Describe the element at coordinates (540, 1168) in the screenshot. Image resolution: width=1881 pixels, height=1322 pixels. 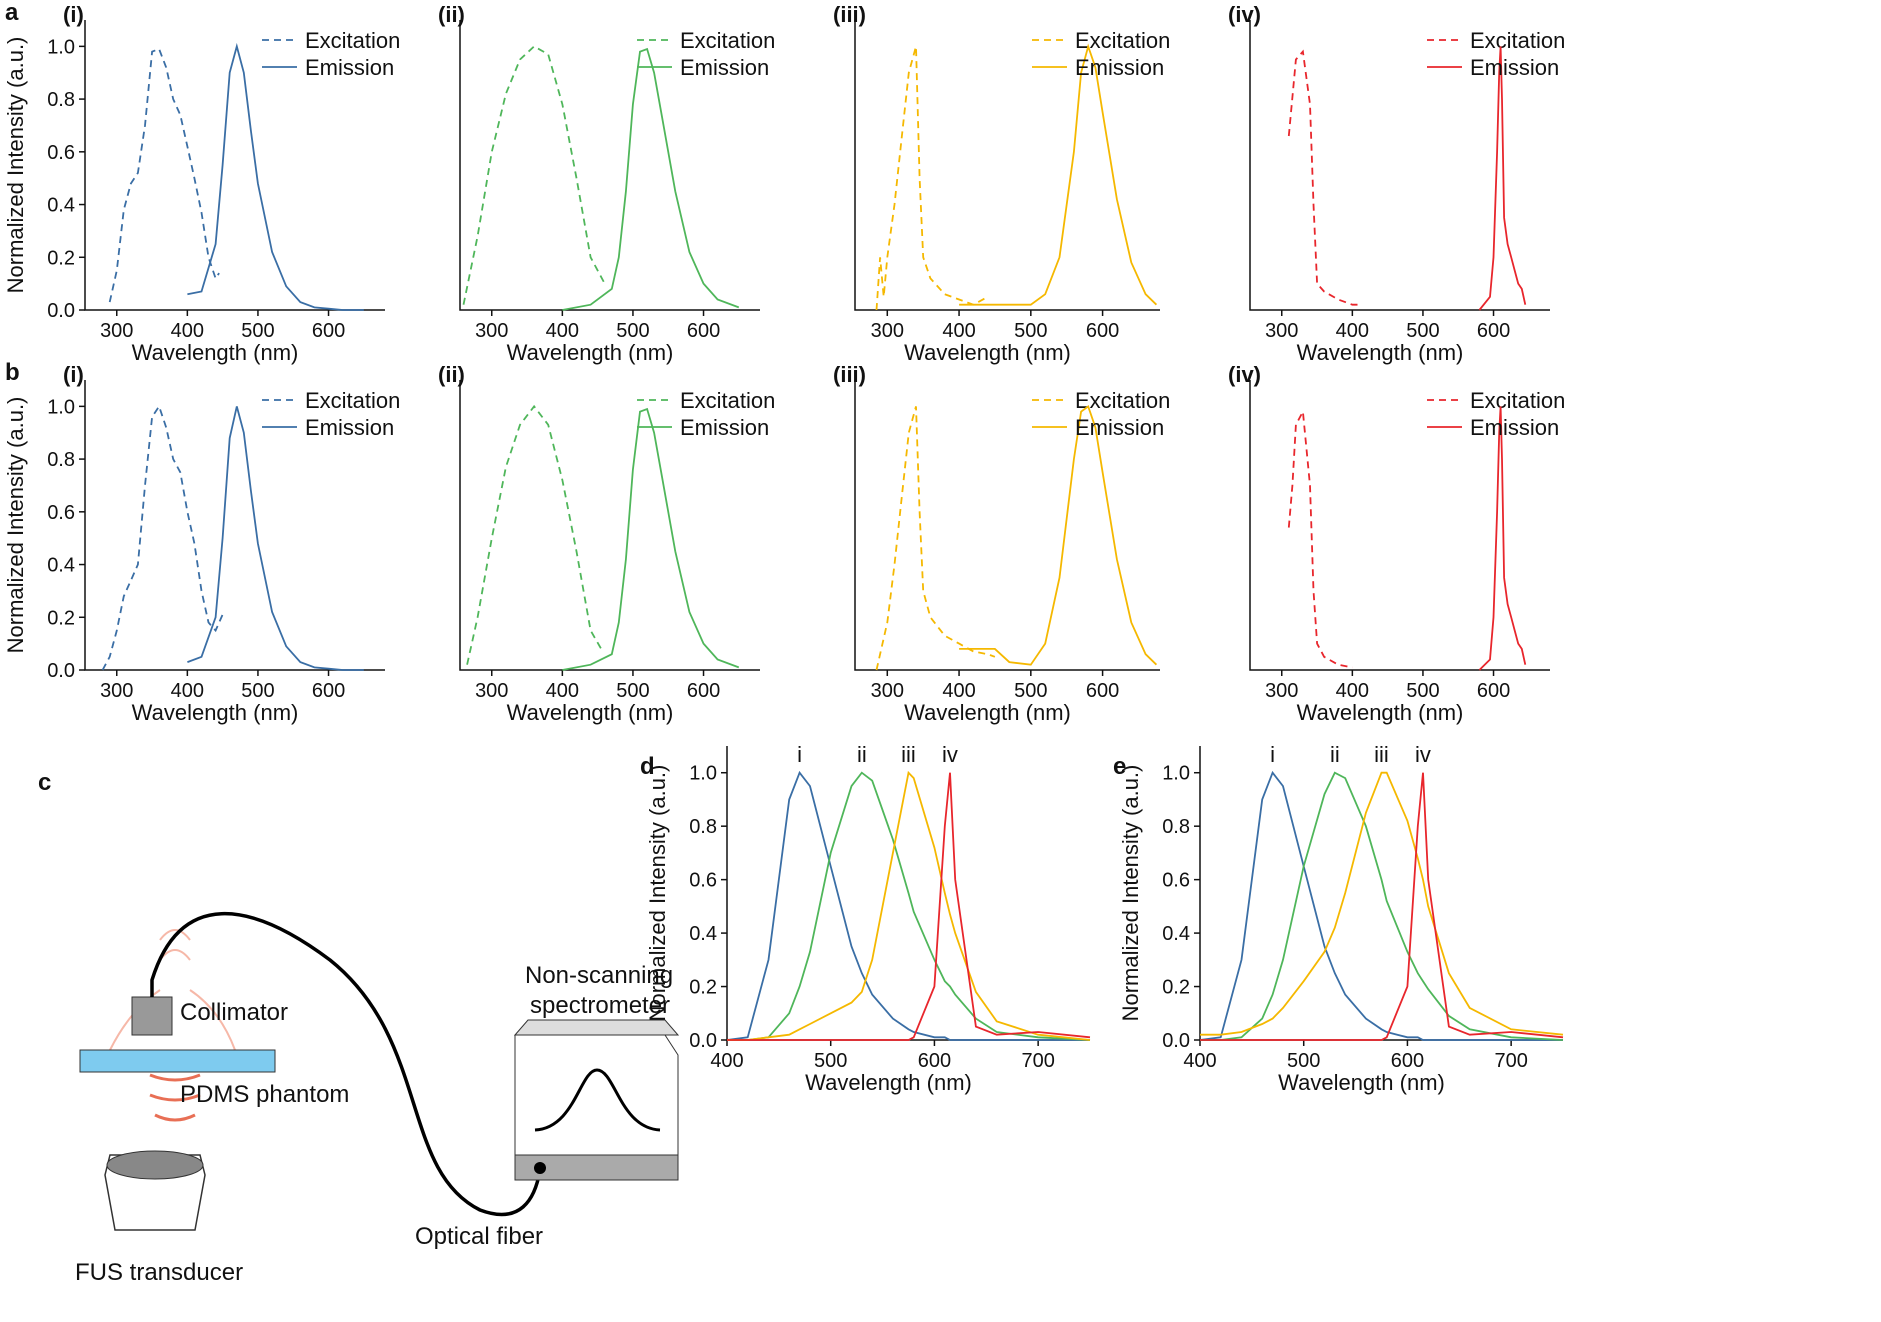
I see `fiber-port` at that location.